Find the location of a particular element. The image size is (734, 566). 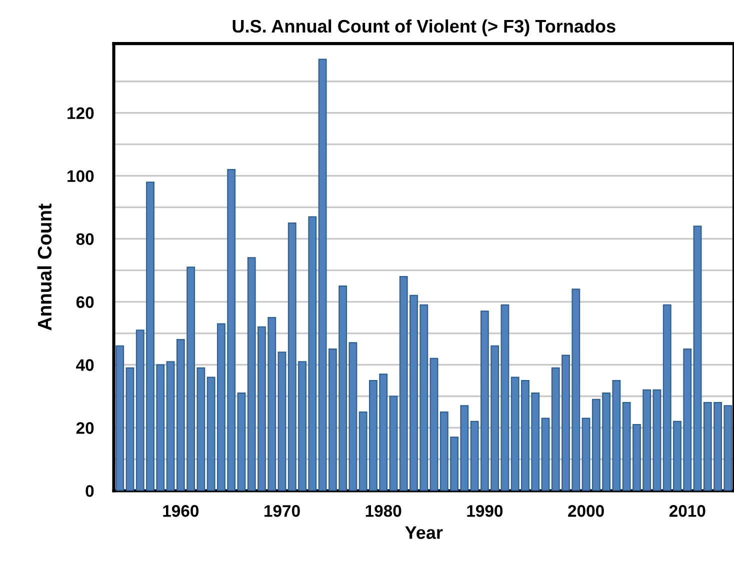

y-tick-label: 60 is located at coordinates (85, 302).